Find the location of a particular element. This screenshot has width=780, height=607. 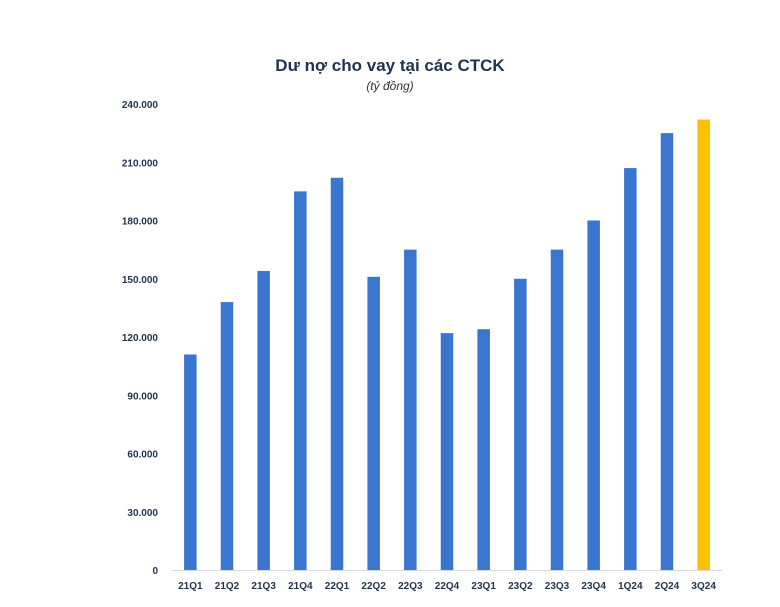

x-tick-label: 22Q2 is located at coordinates (373, 586).